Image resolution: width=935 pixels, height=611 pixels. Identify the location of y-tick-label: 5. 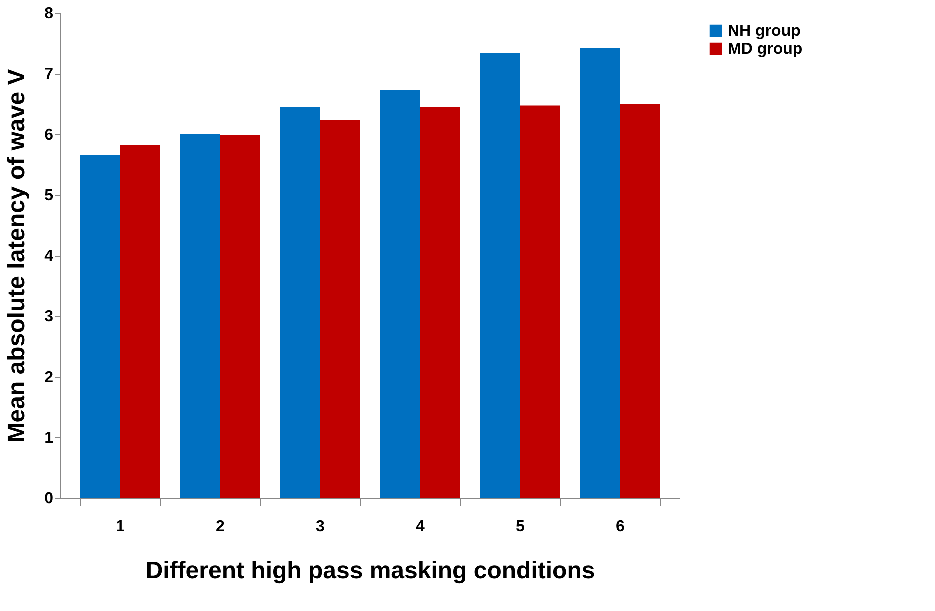
(49, 195).